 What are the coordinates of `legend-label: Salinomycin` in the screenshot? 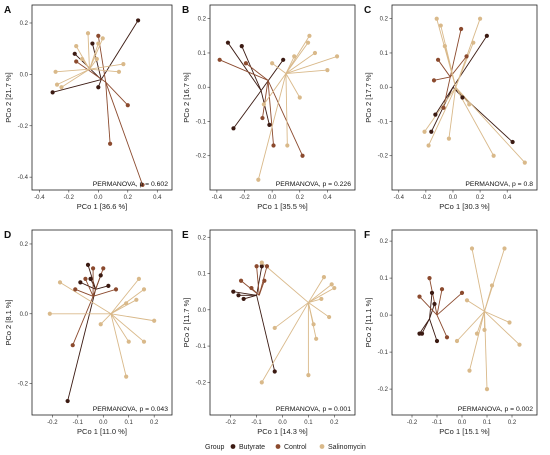 It's located at (347, 447).